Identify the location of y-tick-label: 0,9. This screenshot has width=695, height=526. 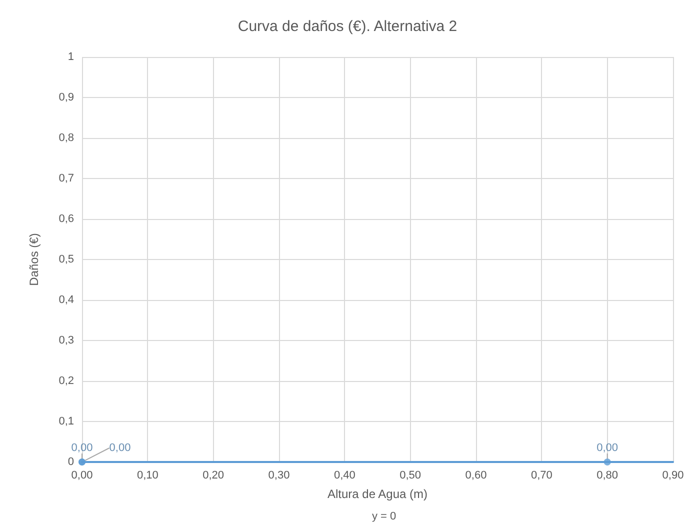
(66, 98).